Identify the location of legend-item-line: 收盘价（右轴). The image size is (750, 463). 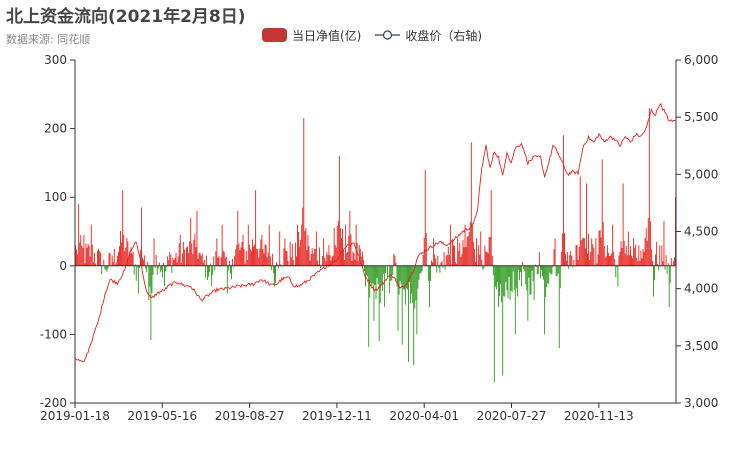
(428, 35).